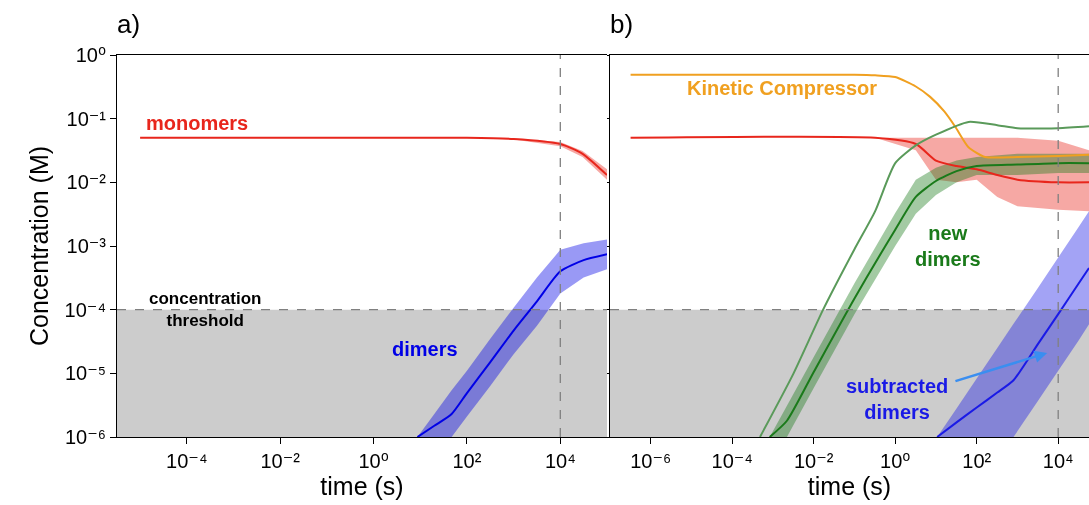 The height and width of the screenshot is (505, 1089). I want to click on y-tick-label: 10⁻⁶, so click(85, 437).